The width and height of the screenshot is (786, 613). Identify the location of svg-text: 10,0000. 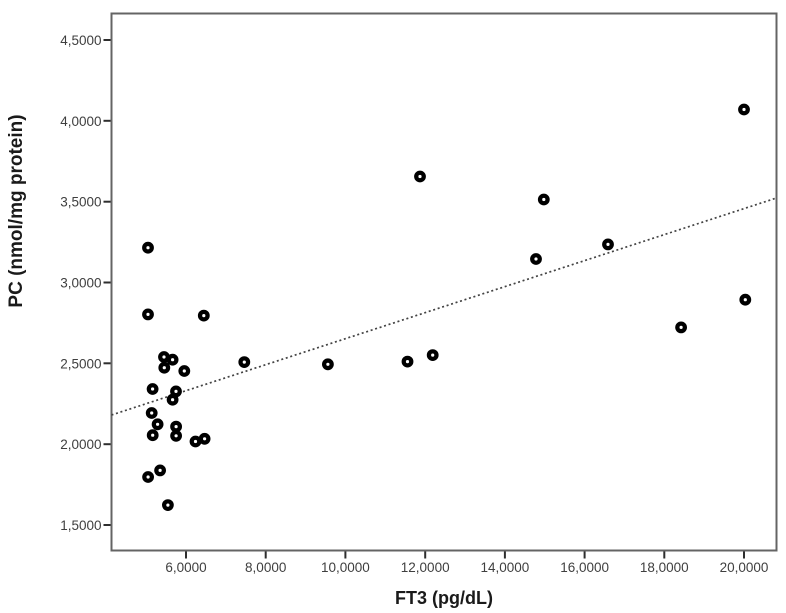
(345, 567).